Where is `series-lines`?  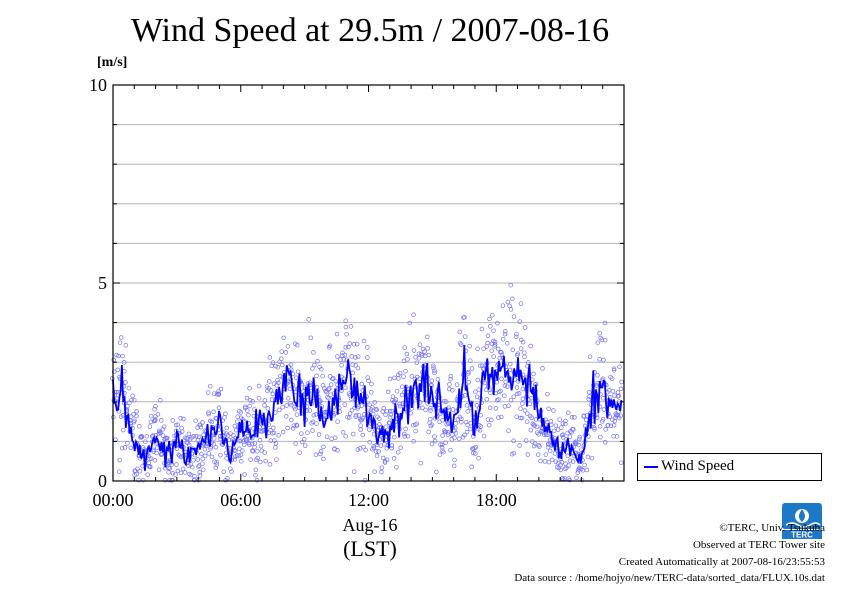
series-lines is located at coordinates (367, 407).